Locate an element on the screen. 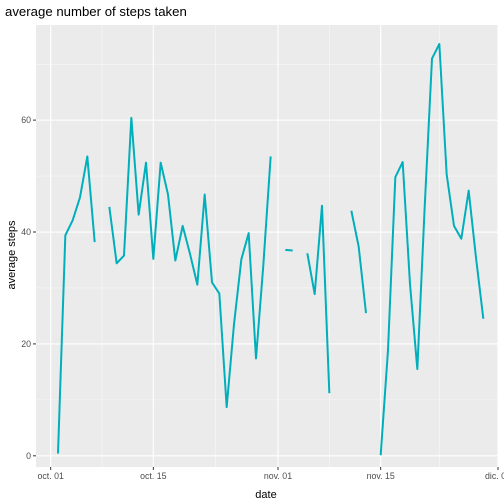 This screenshot has height=504, width=504. y-tick-label: 60 is located at coordinates (26, 120).